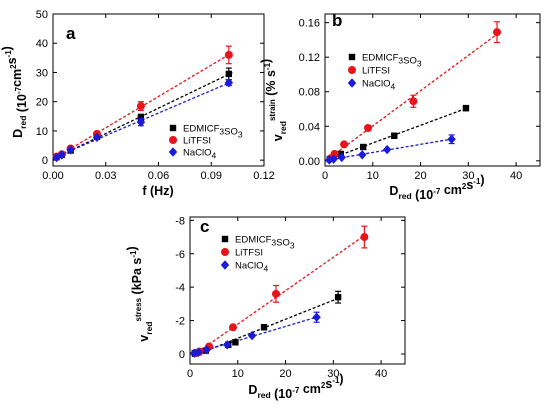  Describe the element at coordinates (273, 100) in the screenshot. I see `y-axis-label: vredstrain (% s-1)` at that location.